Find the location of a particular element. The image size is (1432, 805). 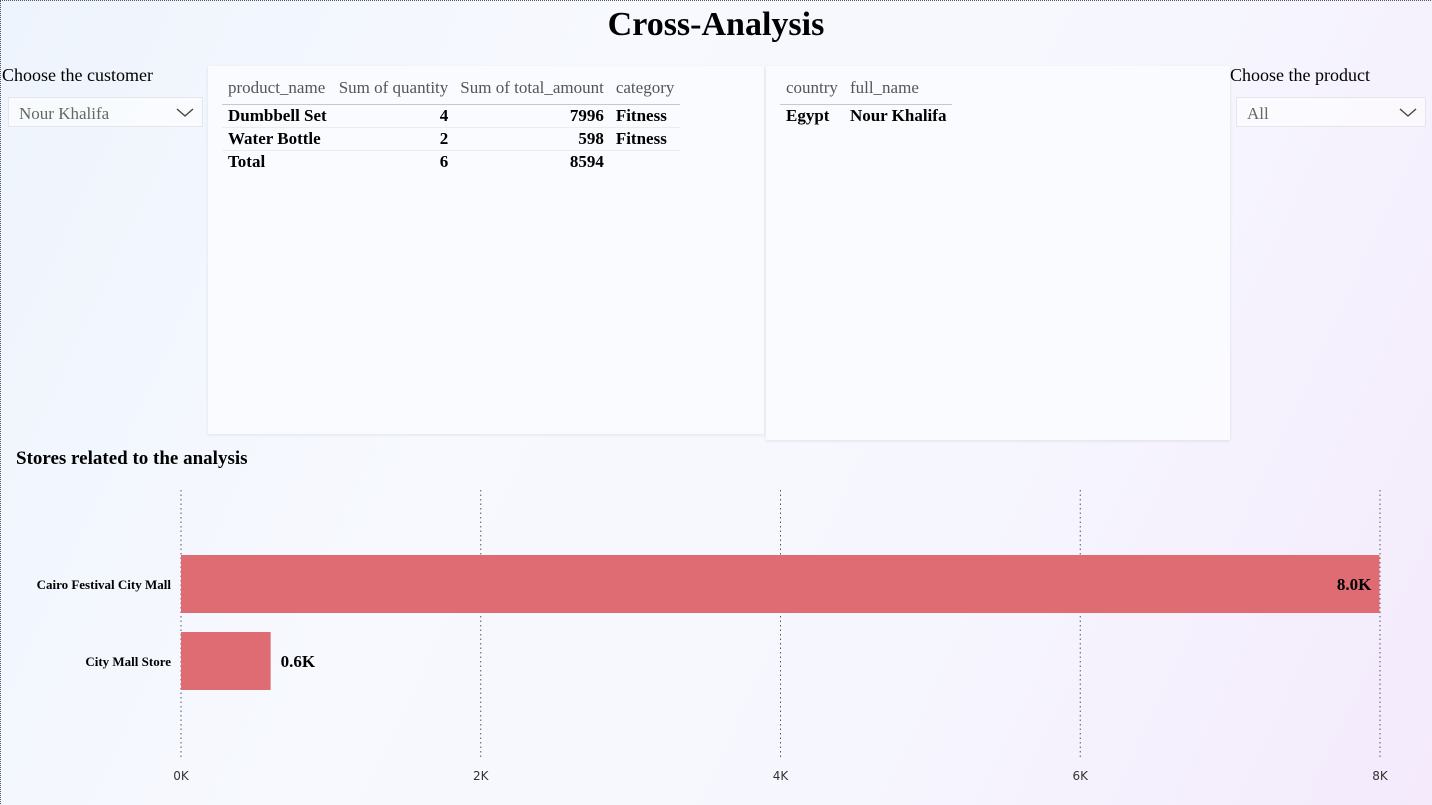

x-tick-label: 6K is located at coordinates (1080, 776).